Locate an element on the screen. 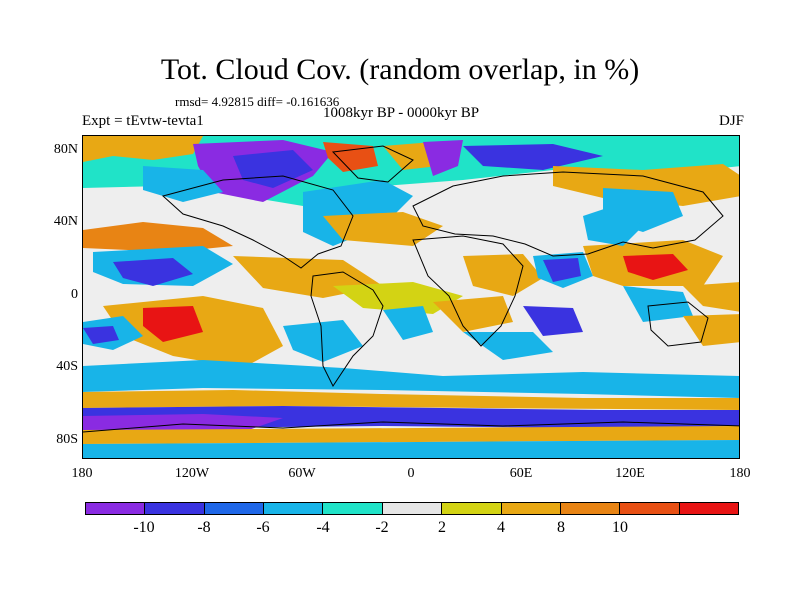  colorbar-label: -6 is located at coordinates (263, 527).